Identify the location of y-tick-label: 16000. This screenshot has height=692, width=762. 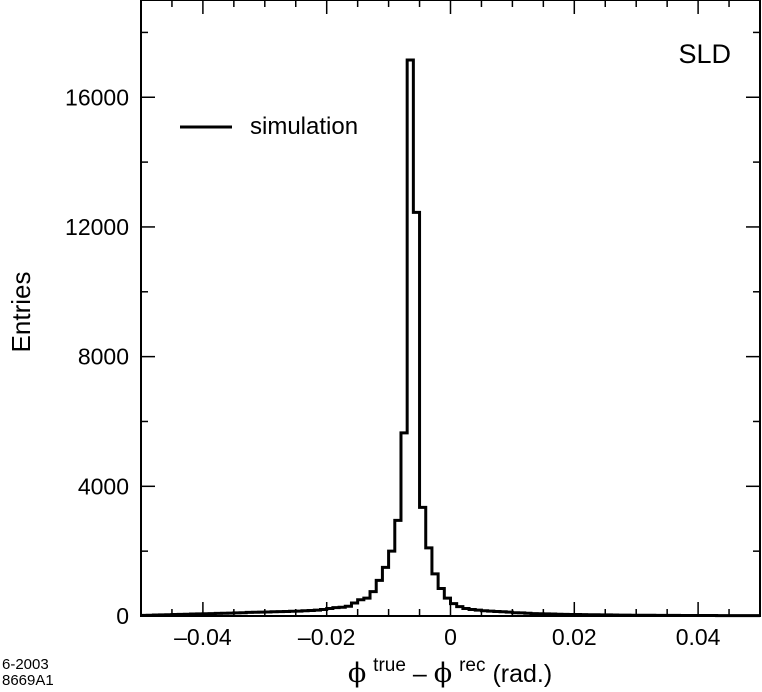
(97, 97).